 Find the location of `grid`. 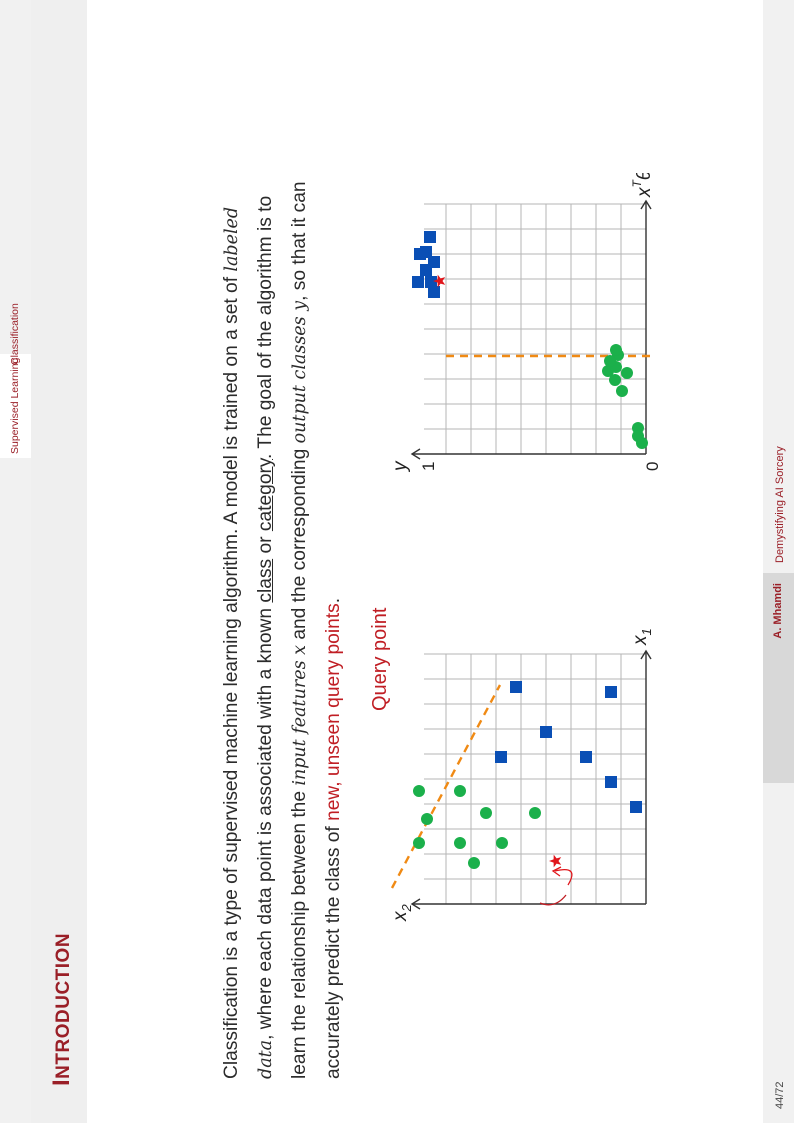

grid is located at coordinates (535, 328).